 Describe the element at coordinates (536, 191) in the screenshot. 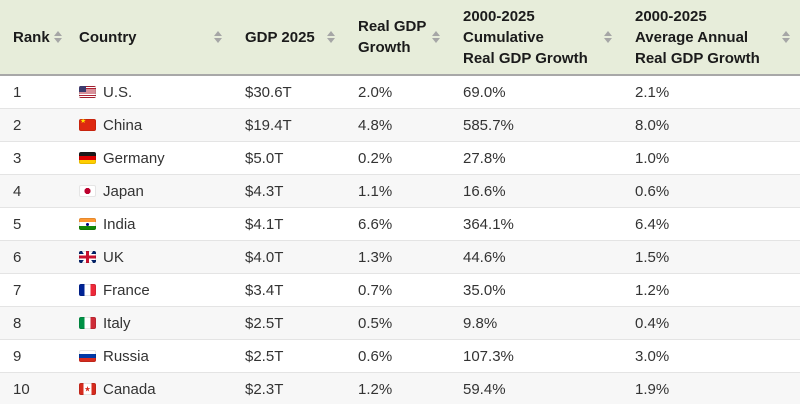

I see `cumulative-growth-cell: 16.6%` at that location.